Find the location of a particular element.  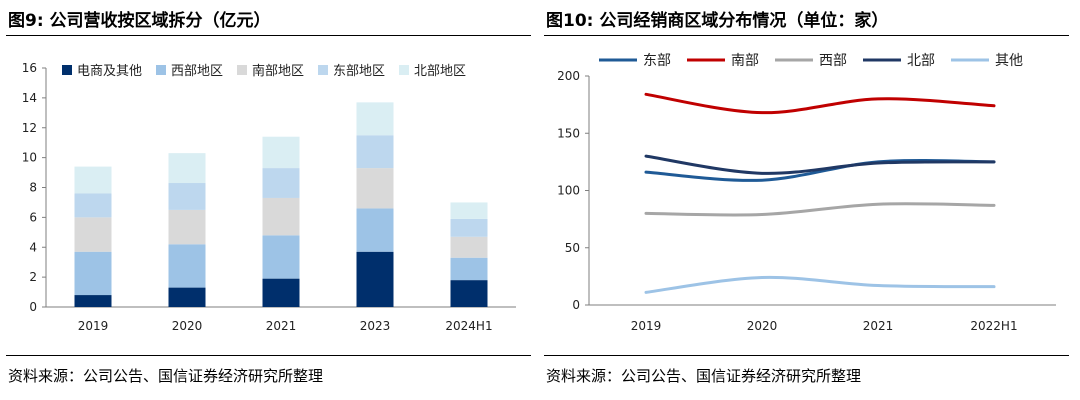

chart-title-revenue: 图9: 公司营收按区域拆分（亿元） is located at coordinates (139, 21).